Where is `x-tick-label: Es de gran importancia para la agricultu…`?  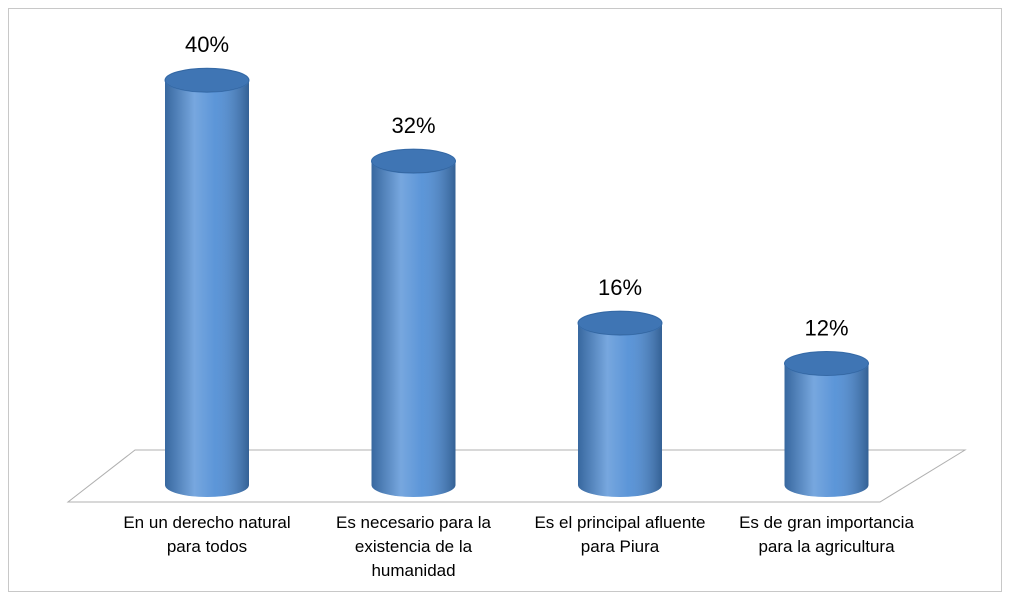 x-tick-label: Es de gran importancia para la agricultu… is located at coordinates (826, 534).